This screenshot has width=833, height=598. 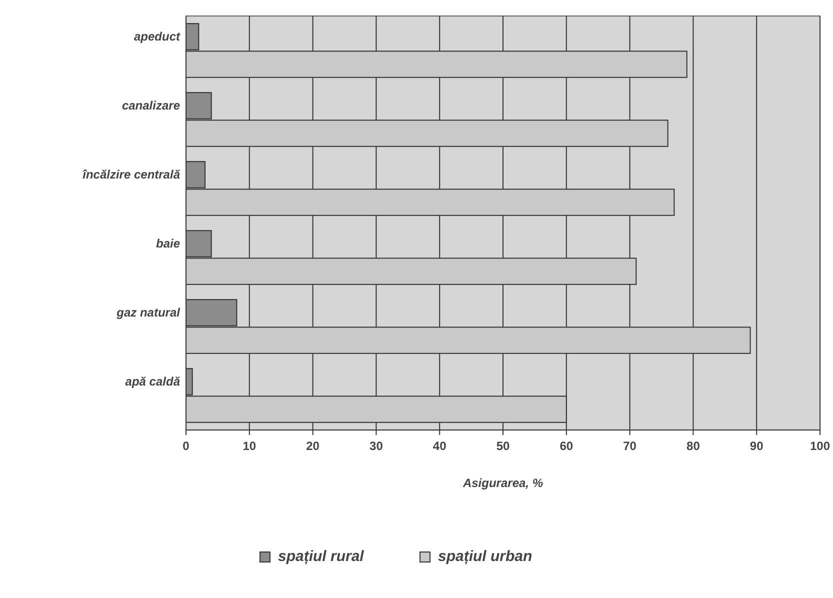 I want to click on y-tick-label: baie, so click(x=168, y=243).